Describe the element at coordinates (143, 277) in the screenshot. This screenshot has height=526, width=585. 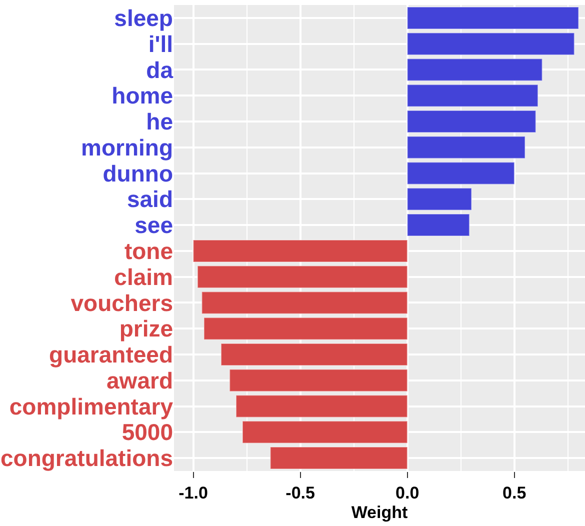
I see `y-tick-label: claim` at that location.